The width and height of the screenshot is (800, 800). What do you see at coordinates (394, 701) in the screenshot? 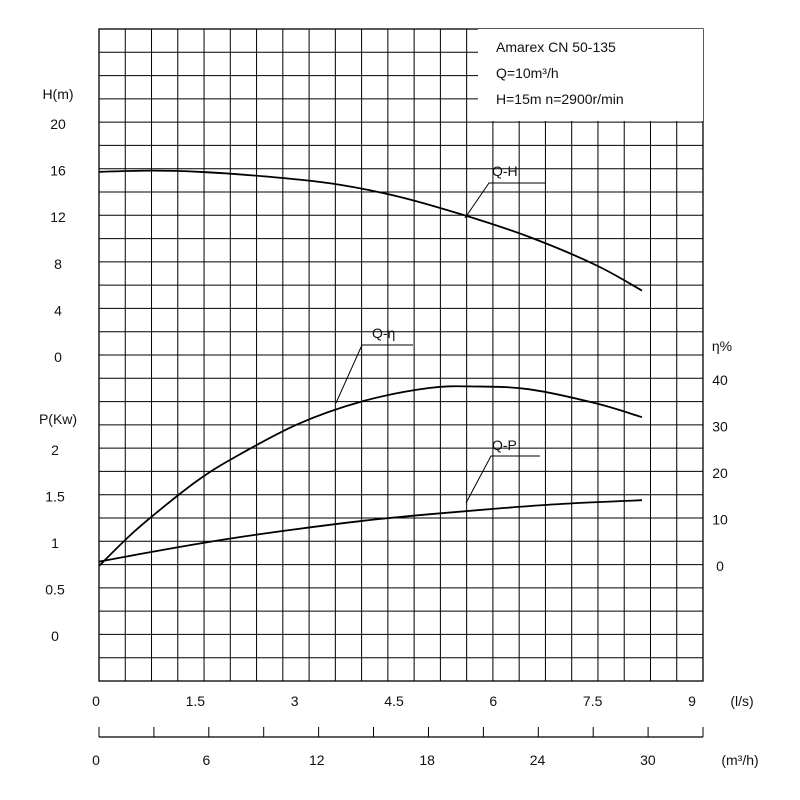
I see `x-ls-tick-label: 4.5` at bounding box center [394, 701].